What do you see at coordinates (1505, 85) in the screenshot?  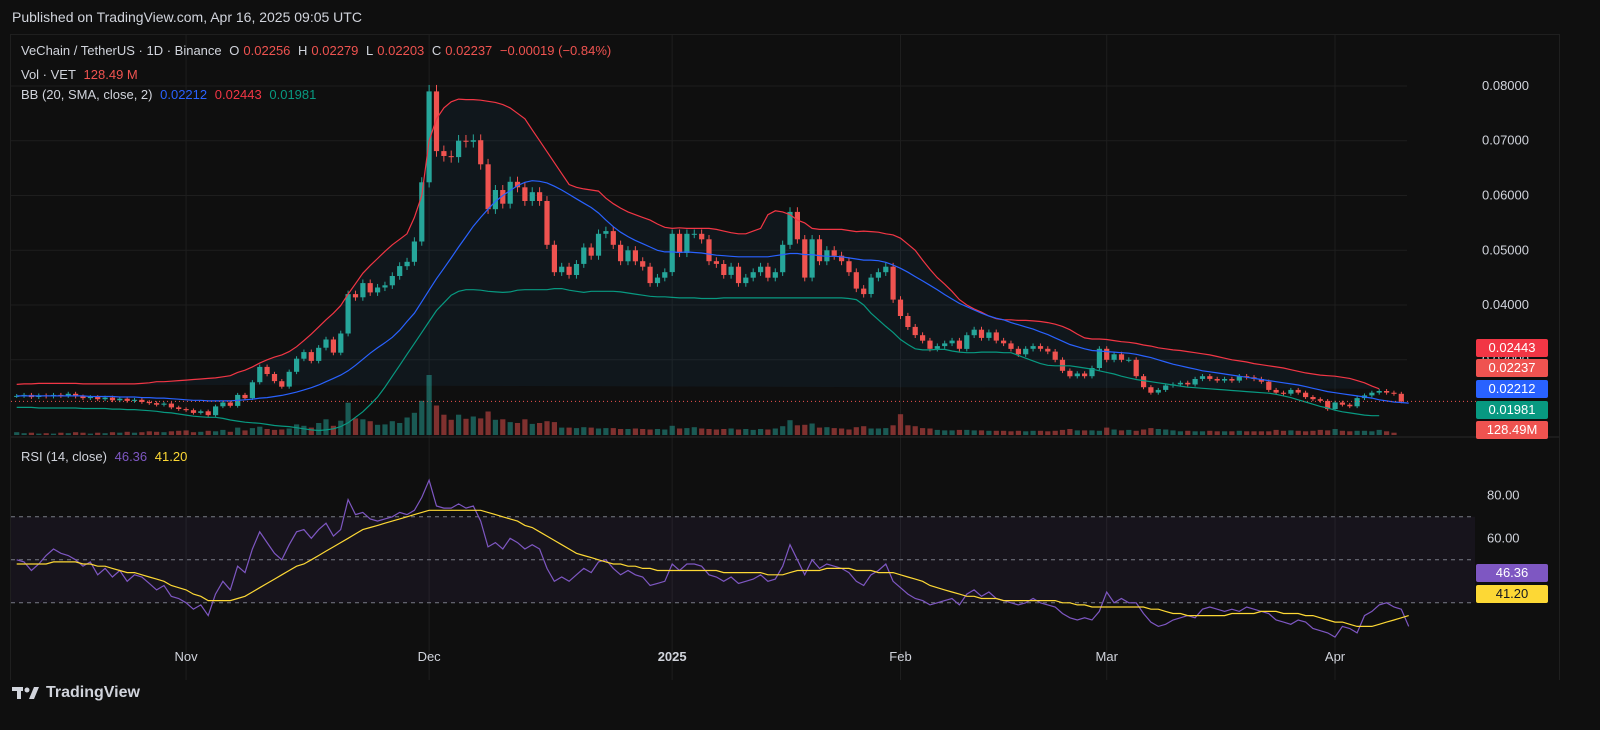 I see `price-axis-label: 0.08000` at bounding box center [1505, 85].